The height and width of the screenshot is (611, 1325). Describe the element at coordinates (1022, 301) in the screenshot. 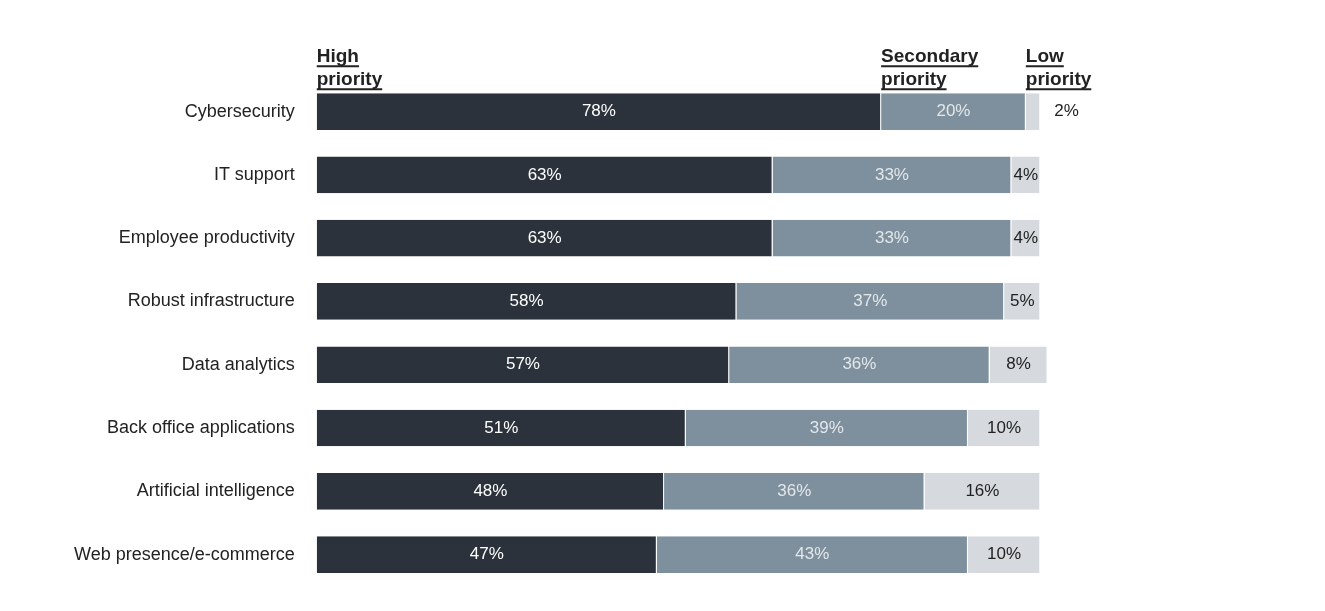

I see `data-label: 5%` at that location.